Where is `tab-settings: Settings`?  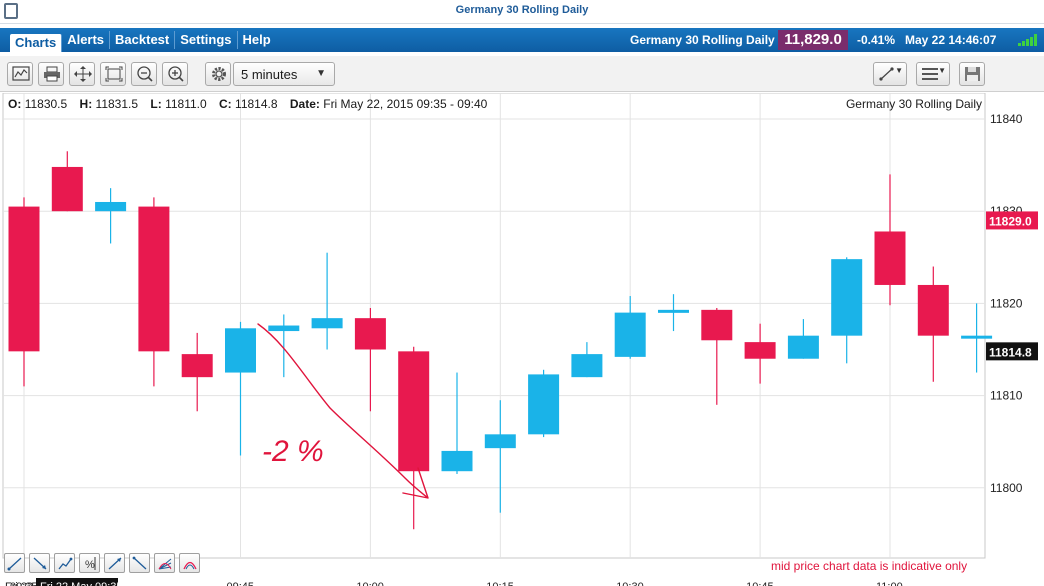
tab-settings: Settings is located at coordinates (206, 40).